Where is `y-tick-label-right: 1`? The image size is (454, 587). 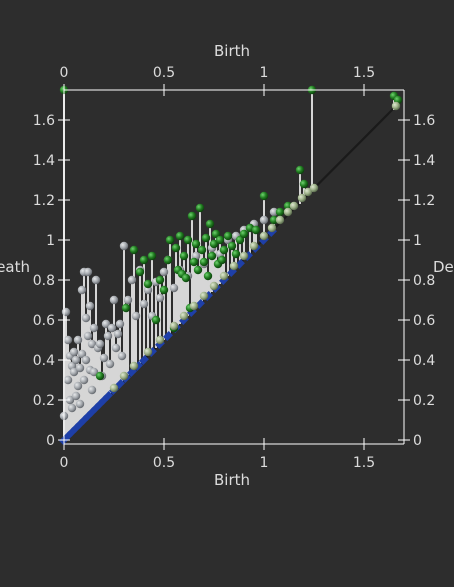
y-tick-label-right: 1 is located at coordinates (417, 241).